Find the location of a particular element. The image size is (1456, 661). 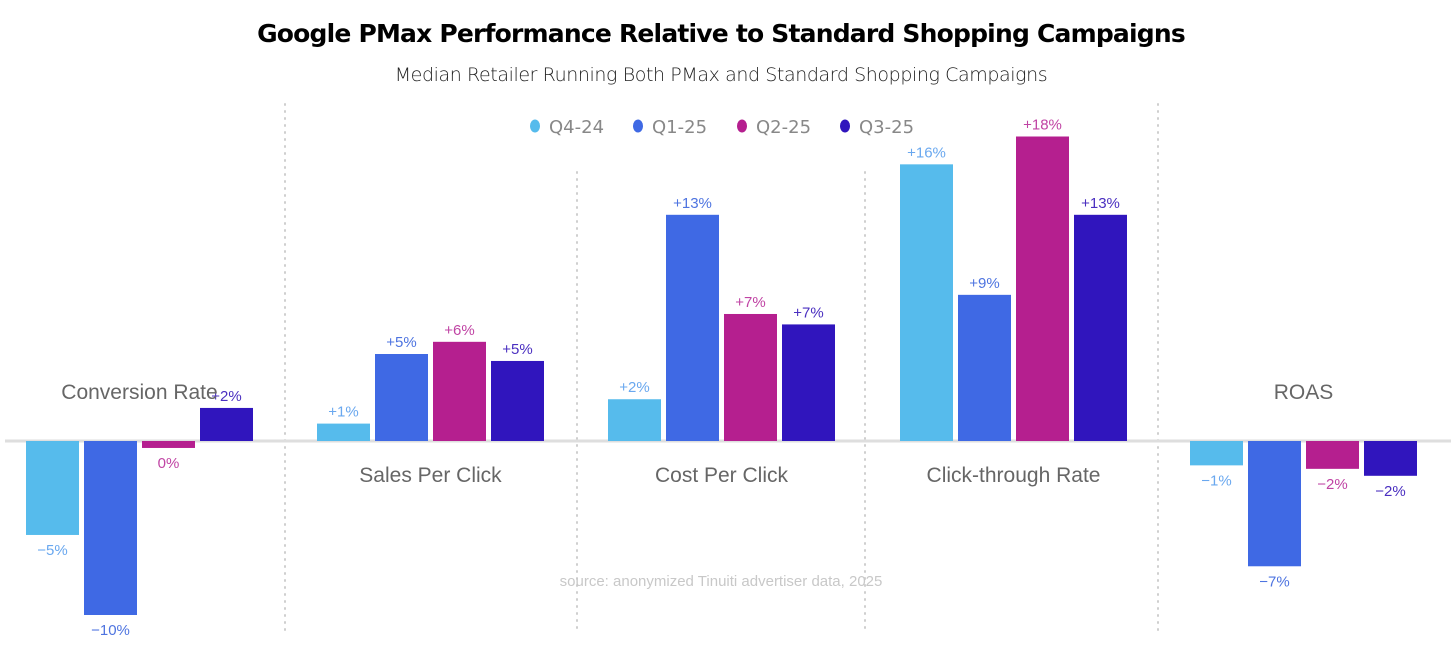

category-label: Conversion Rate is located at coordinates (139, 392).